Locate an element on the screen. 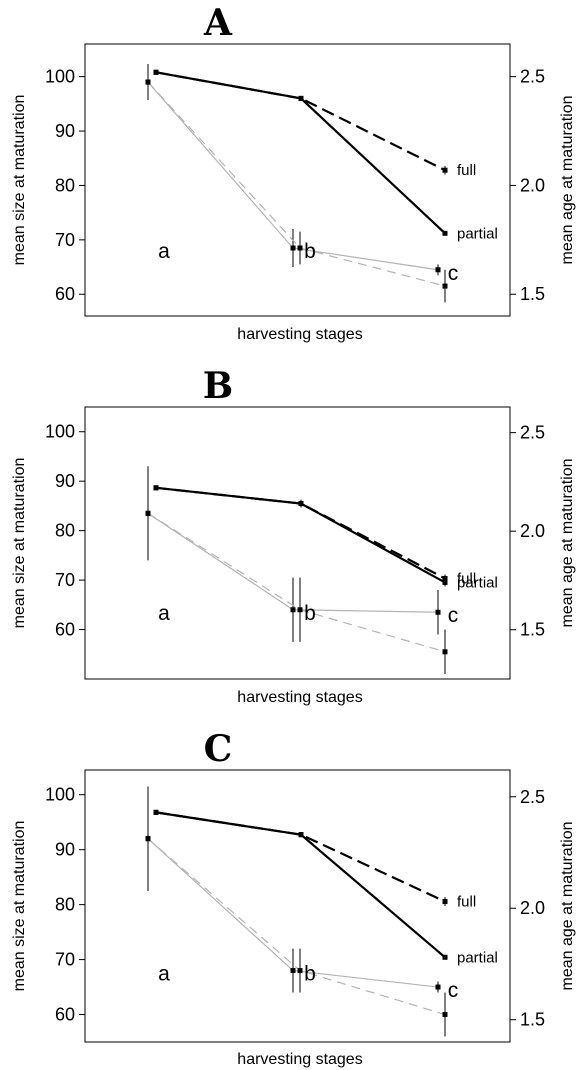 This screenshot has height=1070, width=581. series-grey-solid is located at coordinates (293, 170).